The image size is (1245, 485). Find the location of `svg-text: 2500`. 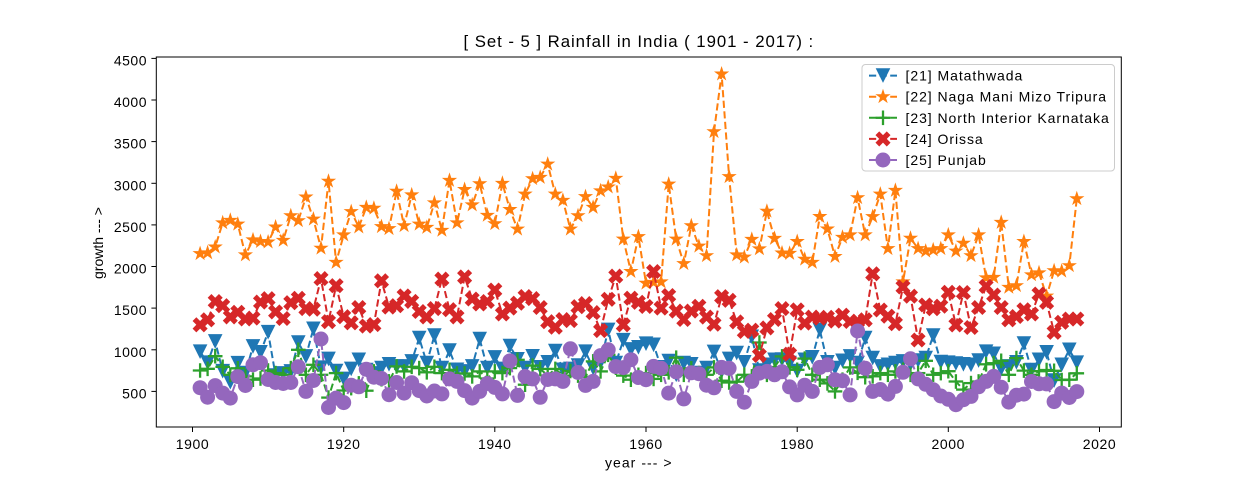

svg-text: 2500 is located at coordinates (130, 227).